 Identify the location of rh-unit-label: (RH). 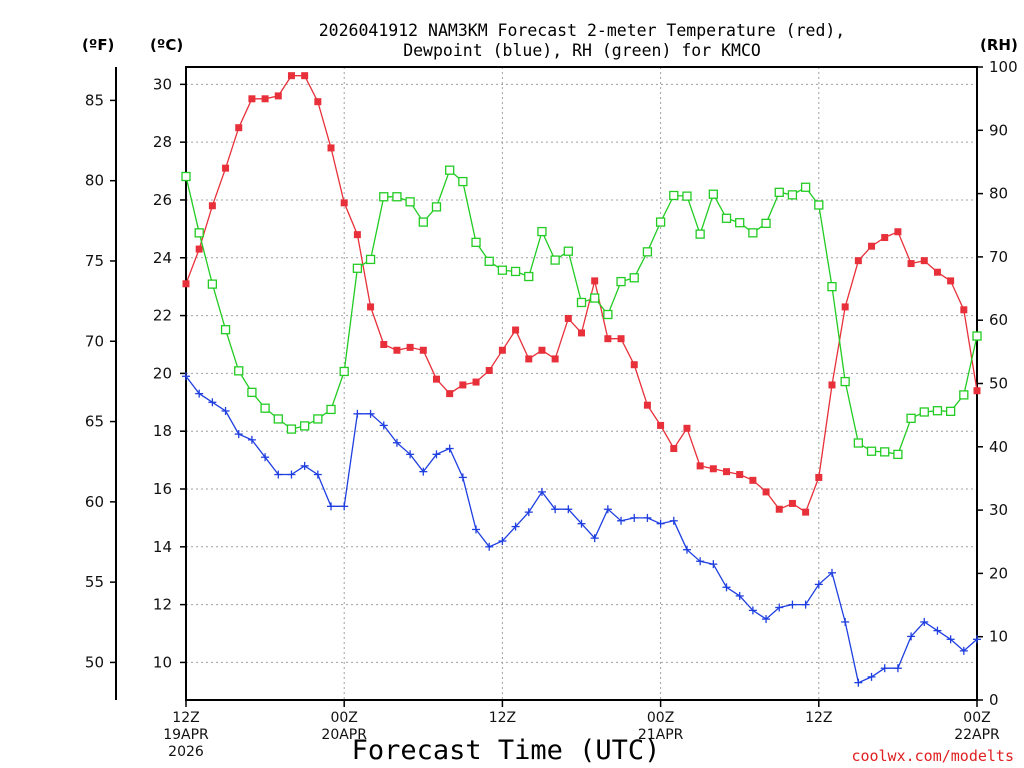
(999, 45).